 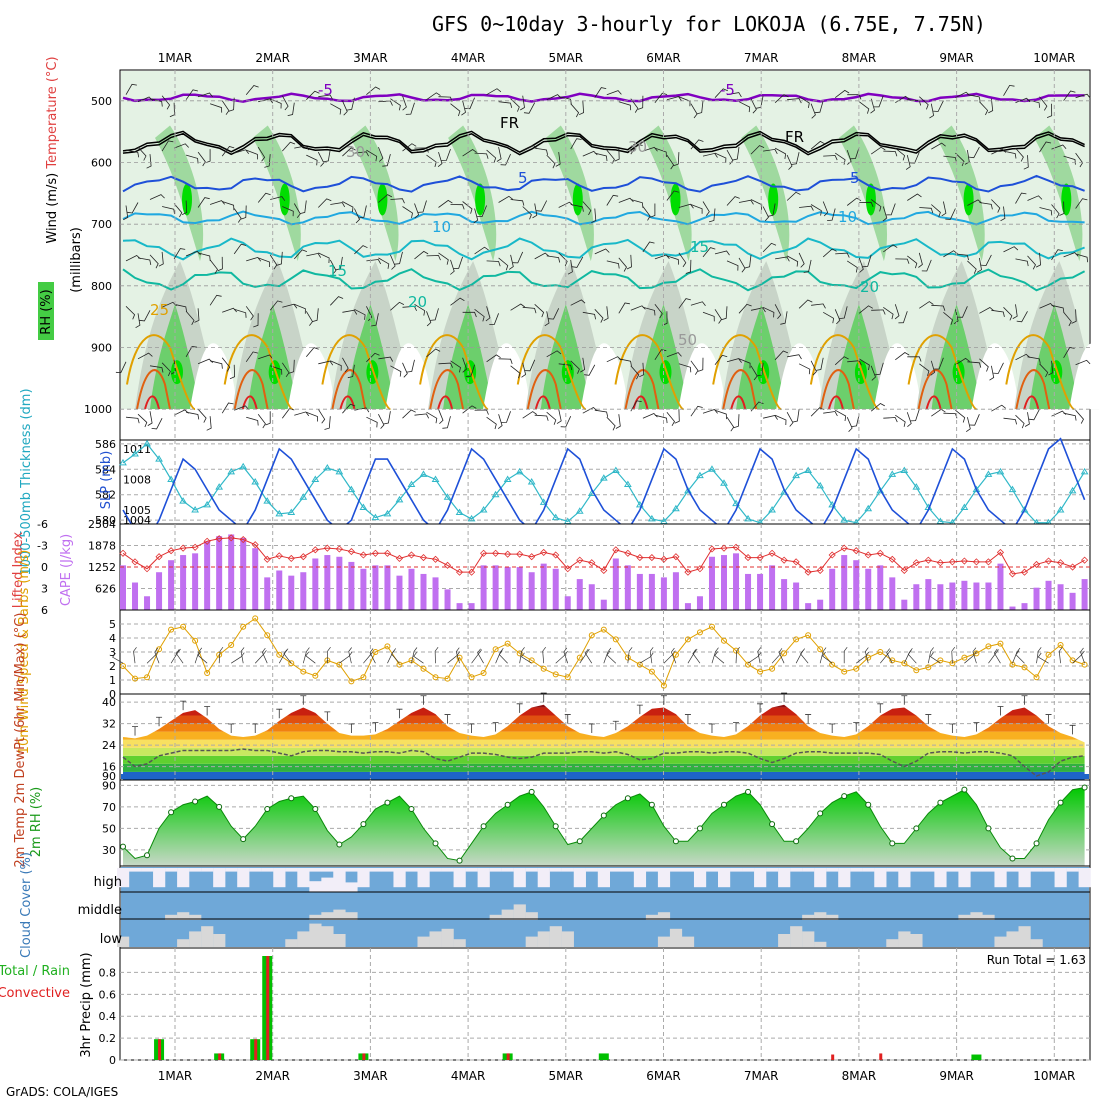 I want to click on pressure-tick: 500, so click(x=101, y=101).